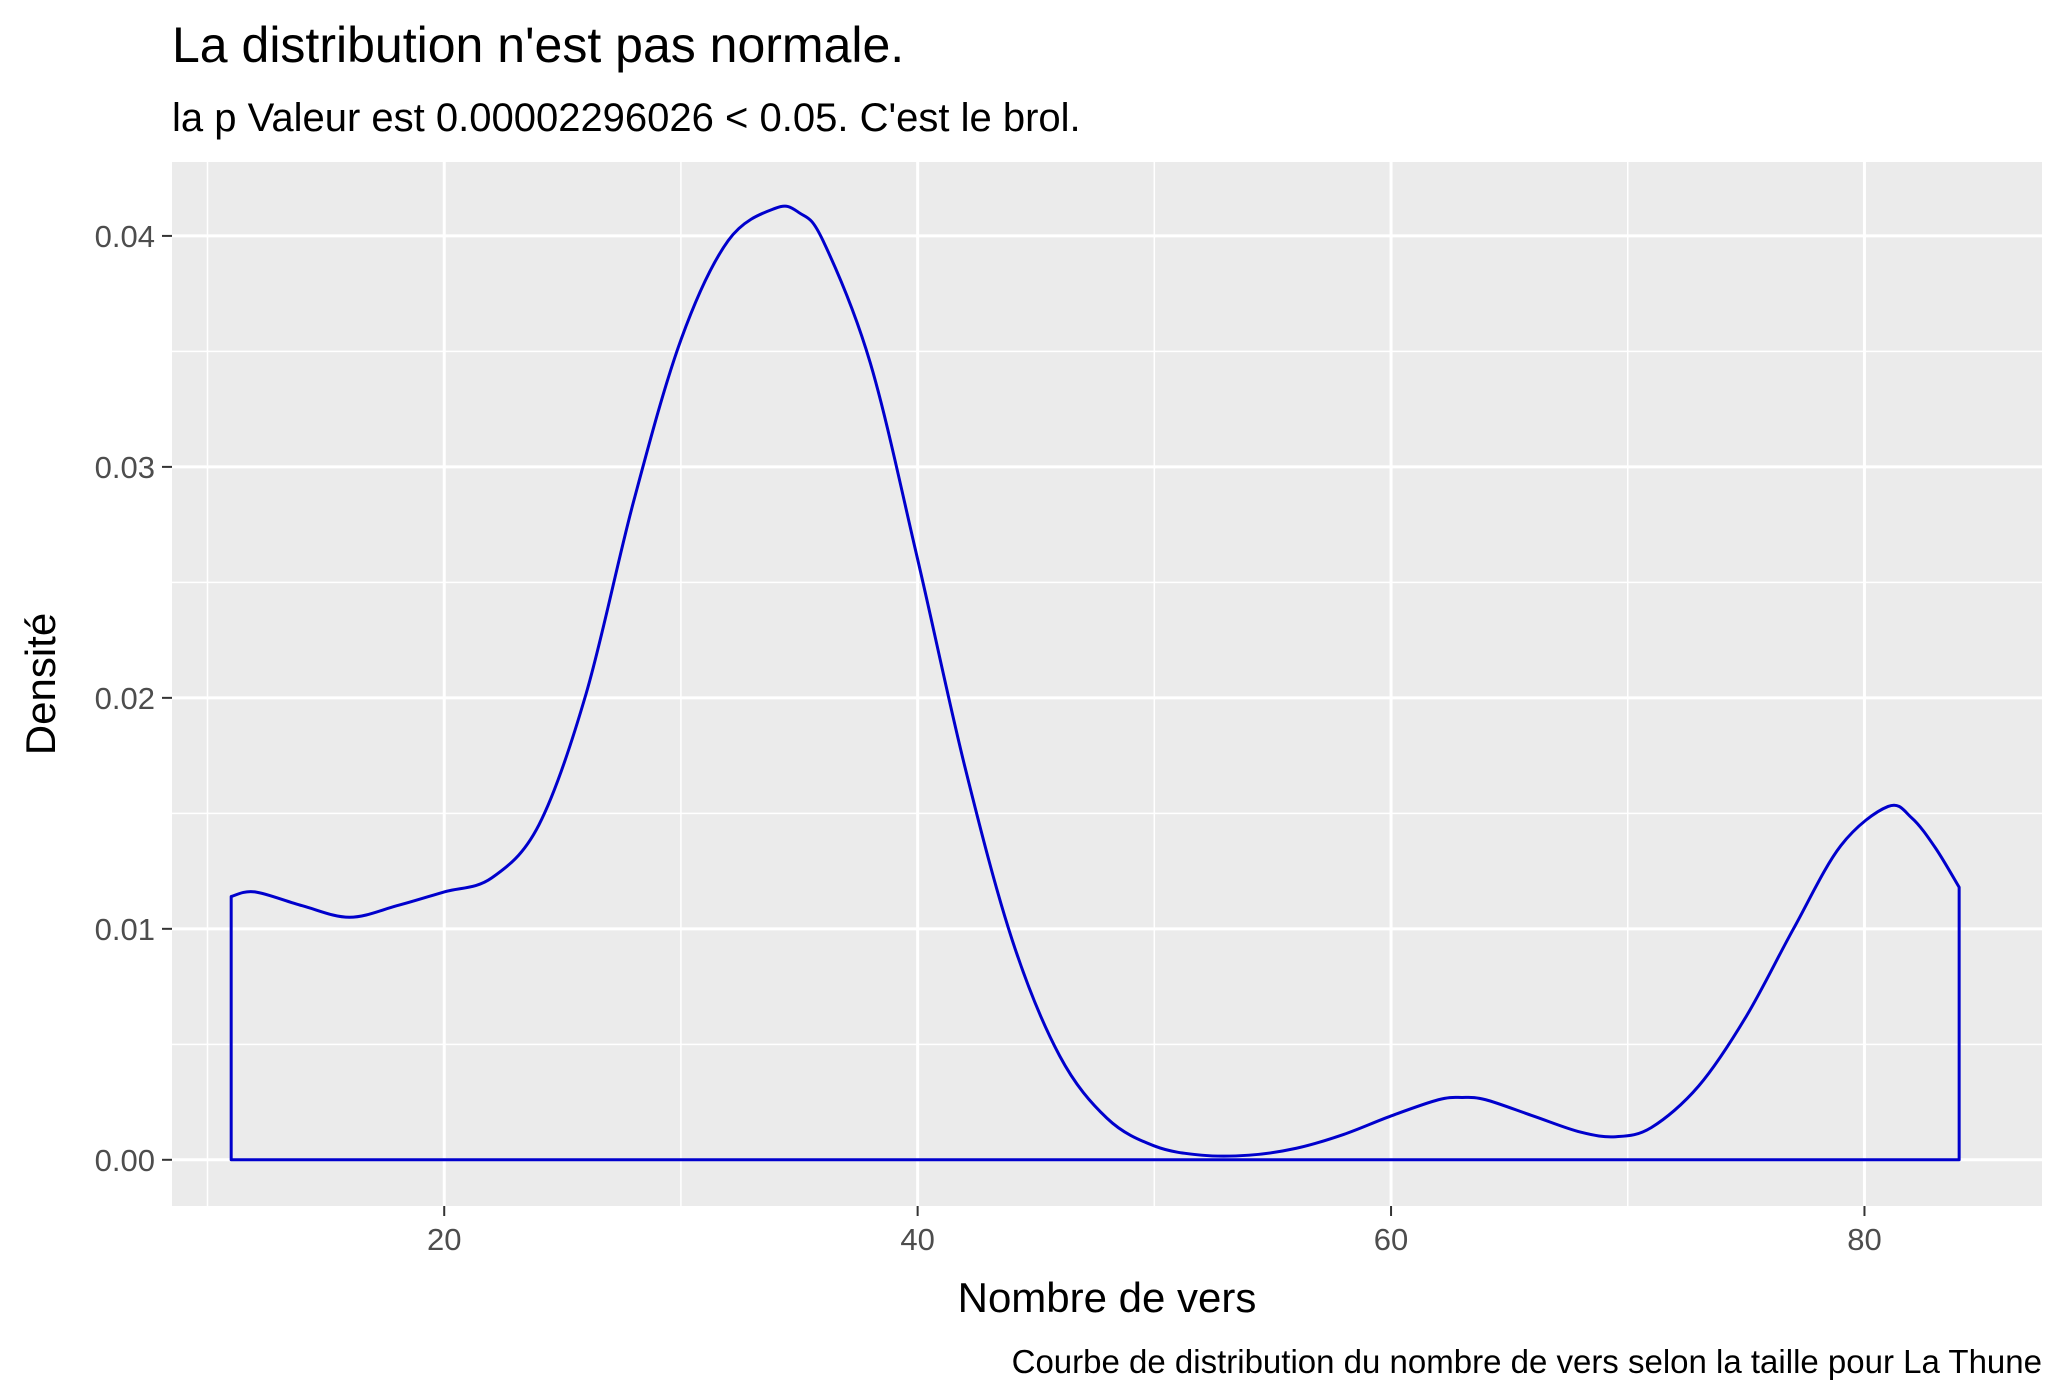 The image size is (2059, 1400). Describe the element at coordinates (125, 236) in the screenshot. I see `y-tick-label: 0.04` at that location.